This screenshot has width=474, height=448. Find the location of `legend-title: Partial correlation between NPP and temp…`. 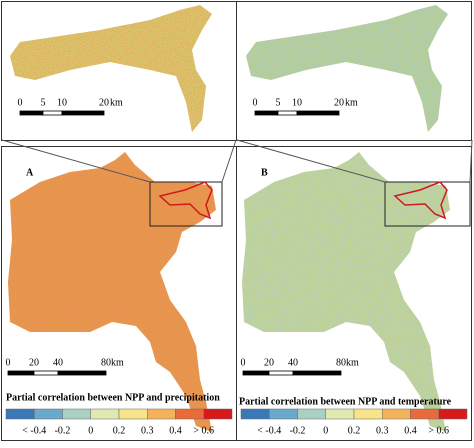

legend-title: Partial correlation between NPP and temp… is located at coordinates (345, 401).